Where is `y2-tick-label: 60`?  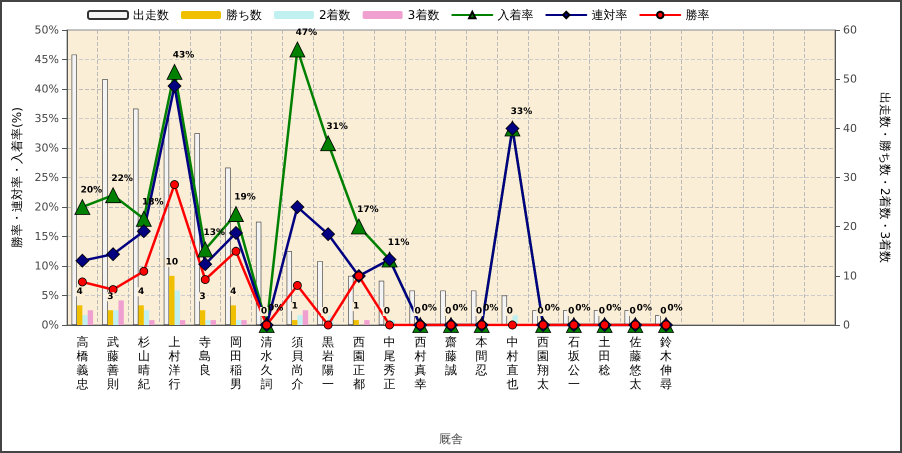 y2-tick-label: 60 is located at coordinates (850, 30).